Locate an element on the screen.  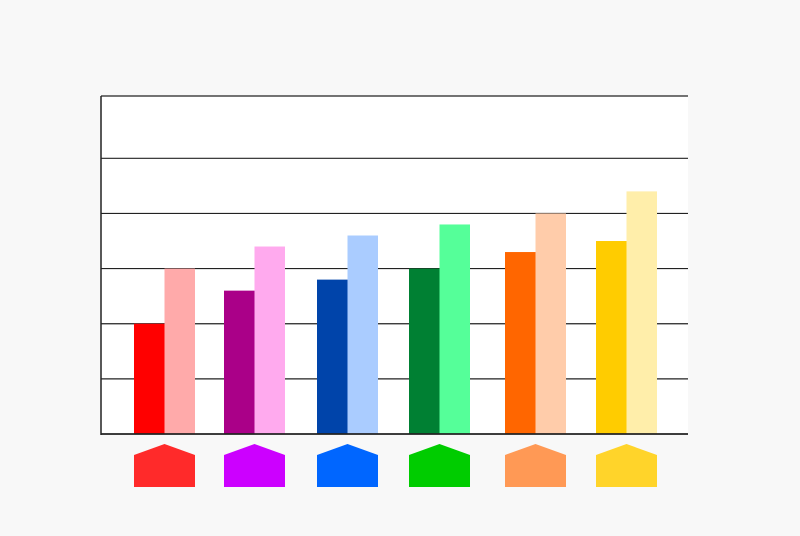
bar-series1-group1 is located at coordinates (149, 378).